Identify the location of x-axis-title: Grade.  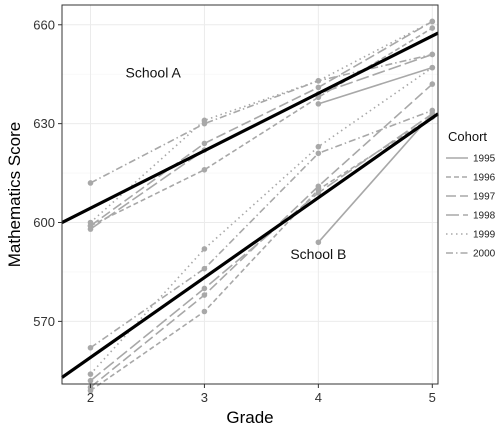
(249, 417).